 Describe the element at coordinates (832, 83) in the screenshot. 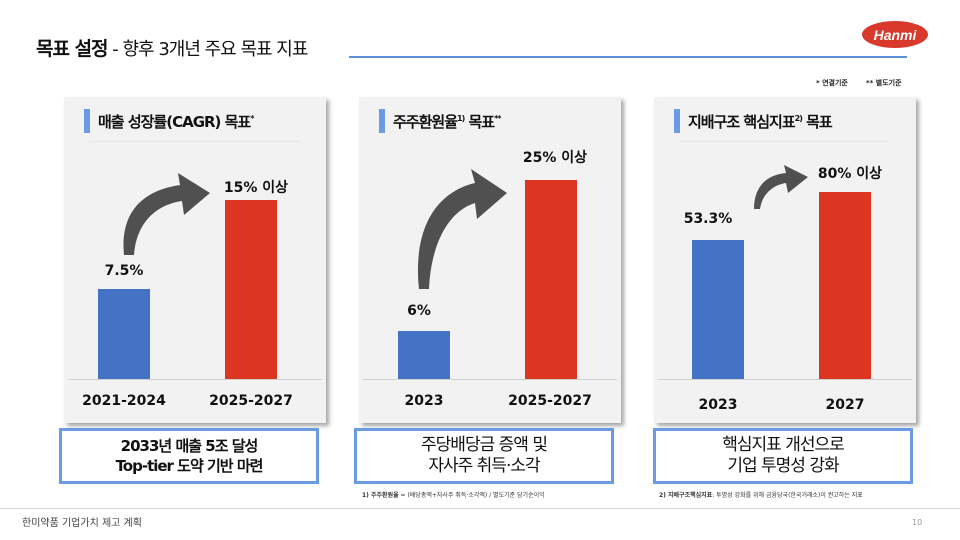

I see `note-consolidated: * 연결기준` at that location.